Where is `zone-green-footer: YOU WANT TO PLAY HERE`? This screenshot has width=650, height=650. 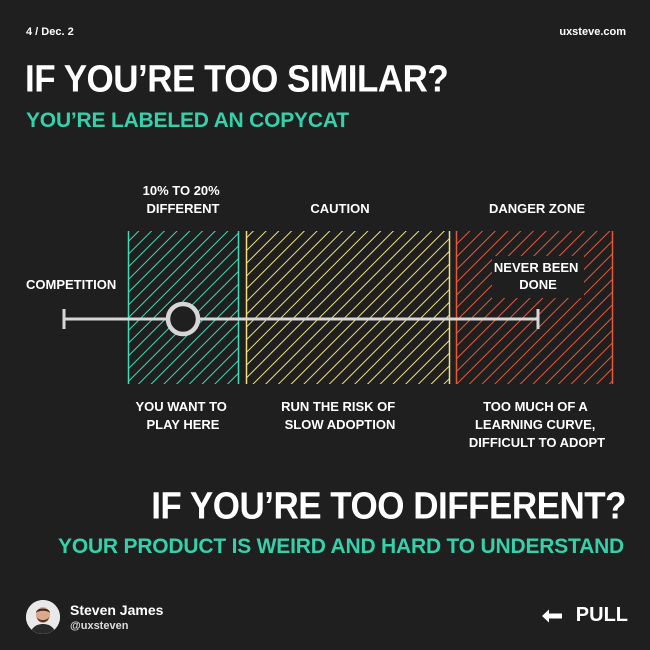
zone-green-footer: YOU WANT TO PLAY HERE is located at coordinates (182, 415).